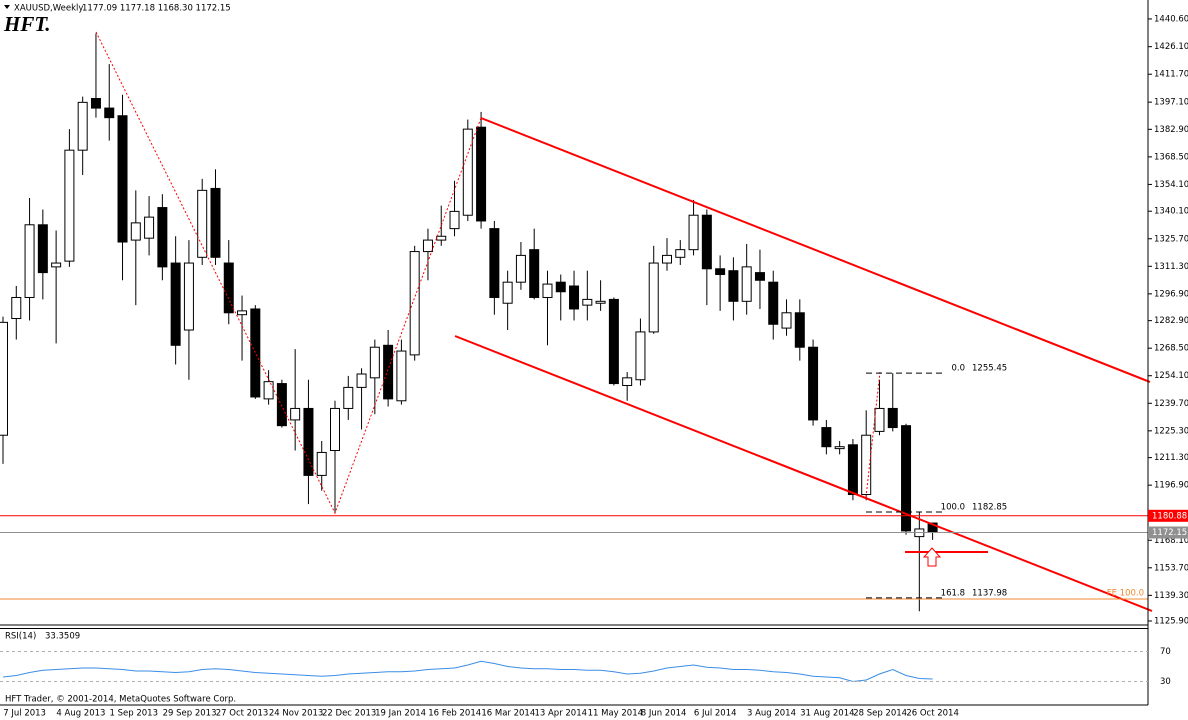 This screenshot has height=720, width=1188. What do you see at coordinates (827, 714) in the screenshot?
I see `x-tick-label: 31 Aug 2014` at bounding box center [827, 714].